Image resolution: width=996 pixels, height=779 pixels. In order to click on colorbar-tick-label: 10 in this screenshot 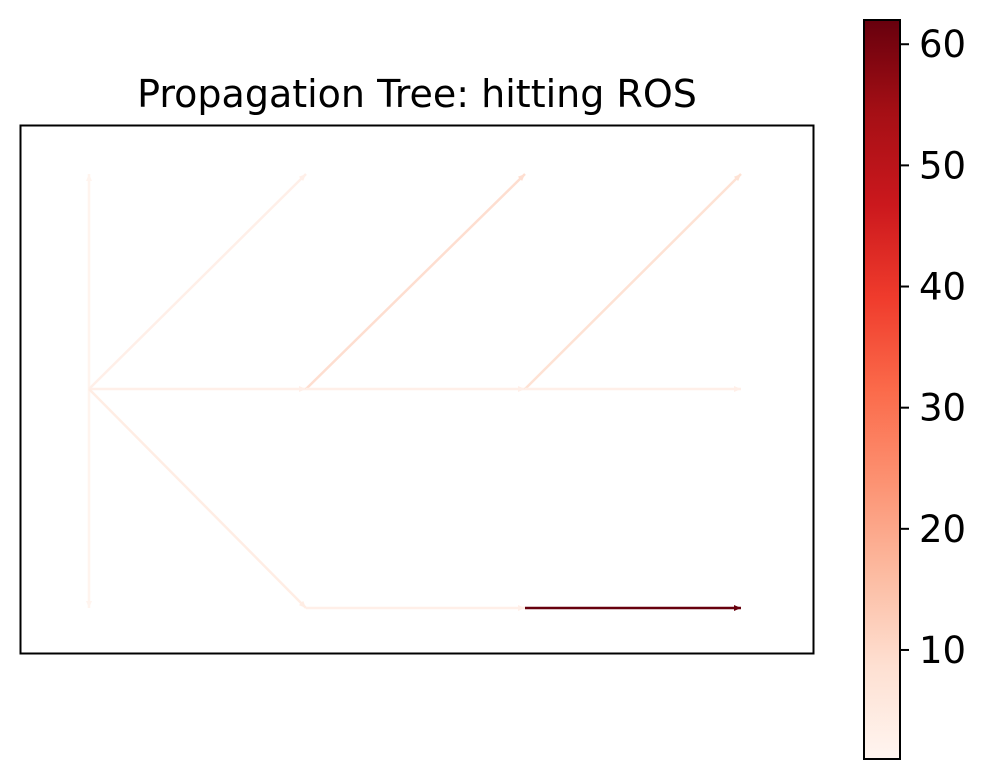, I will do `click(942, 650)`.